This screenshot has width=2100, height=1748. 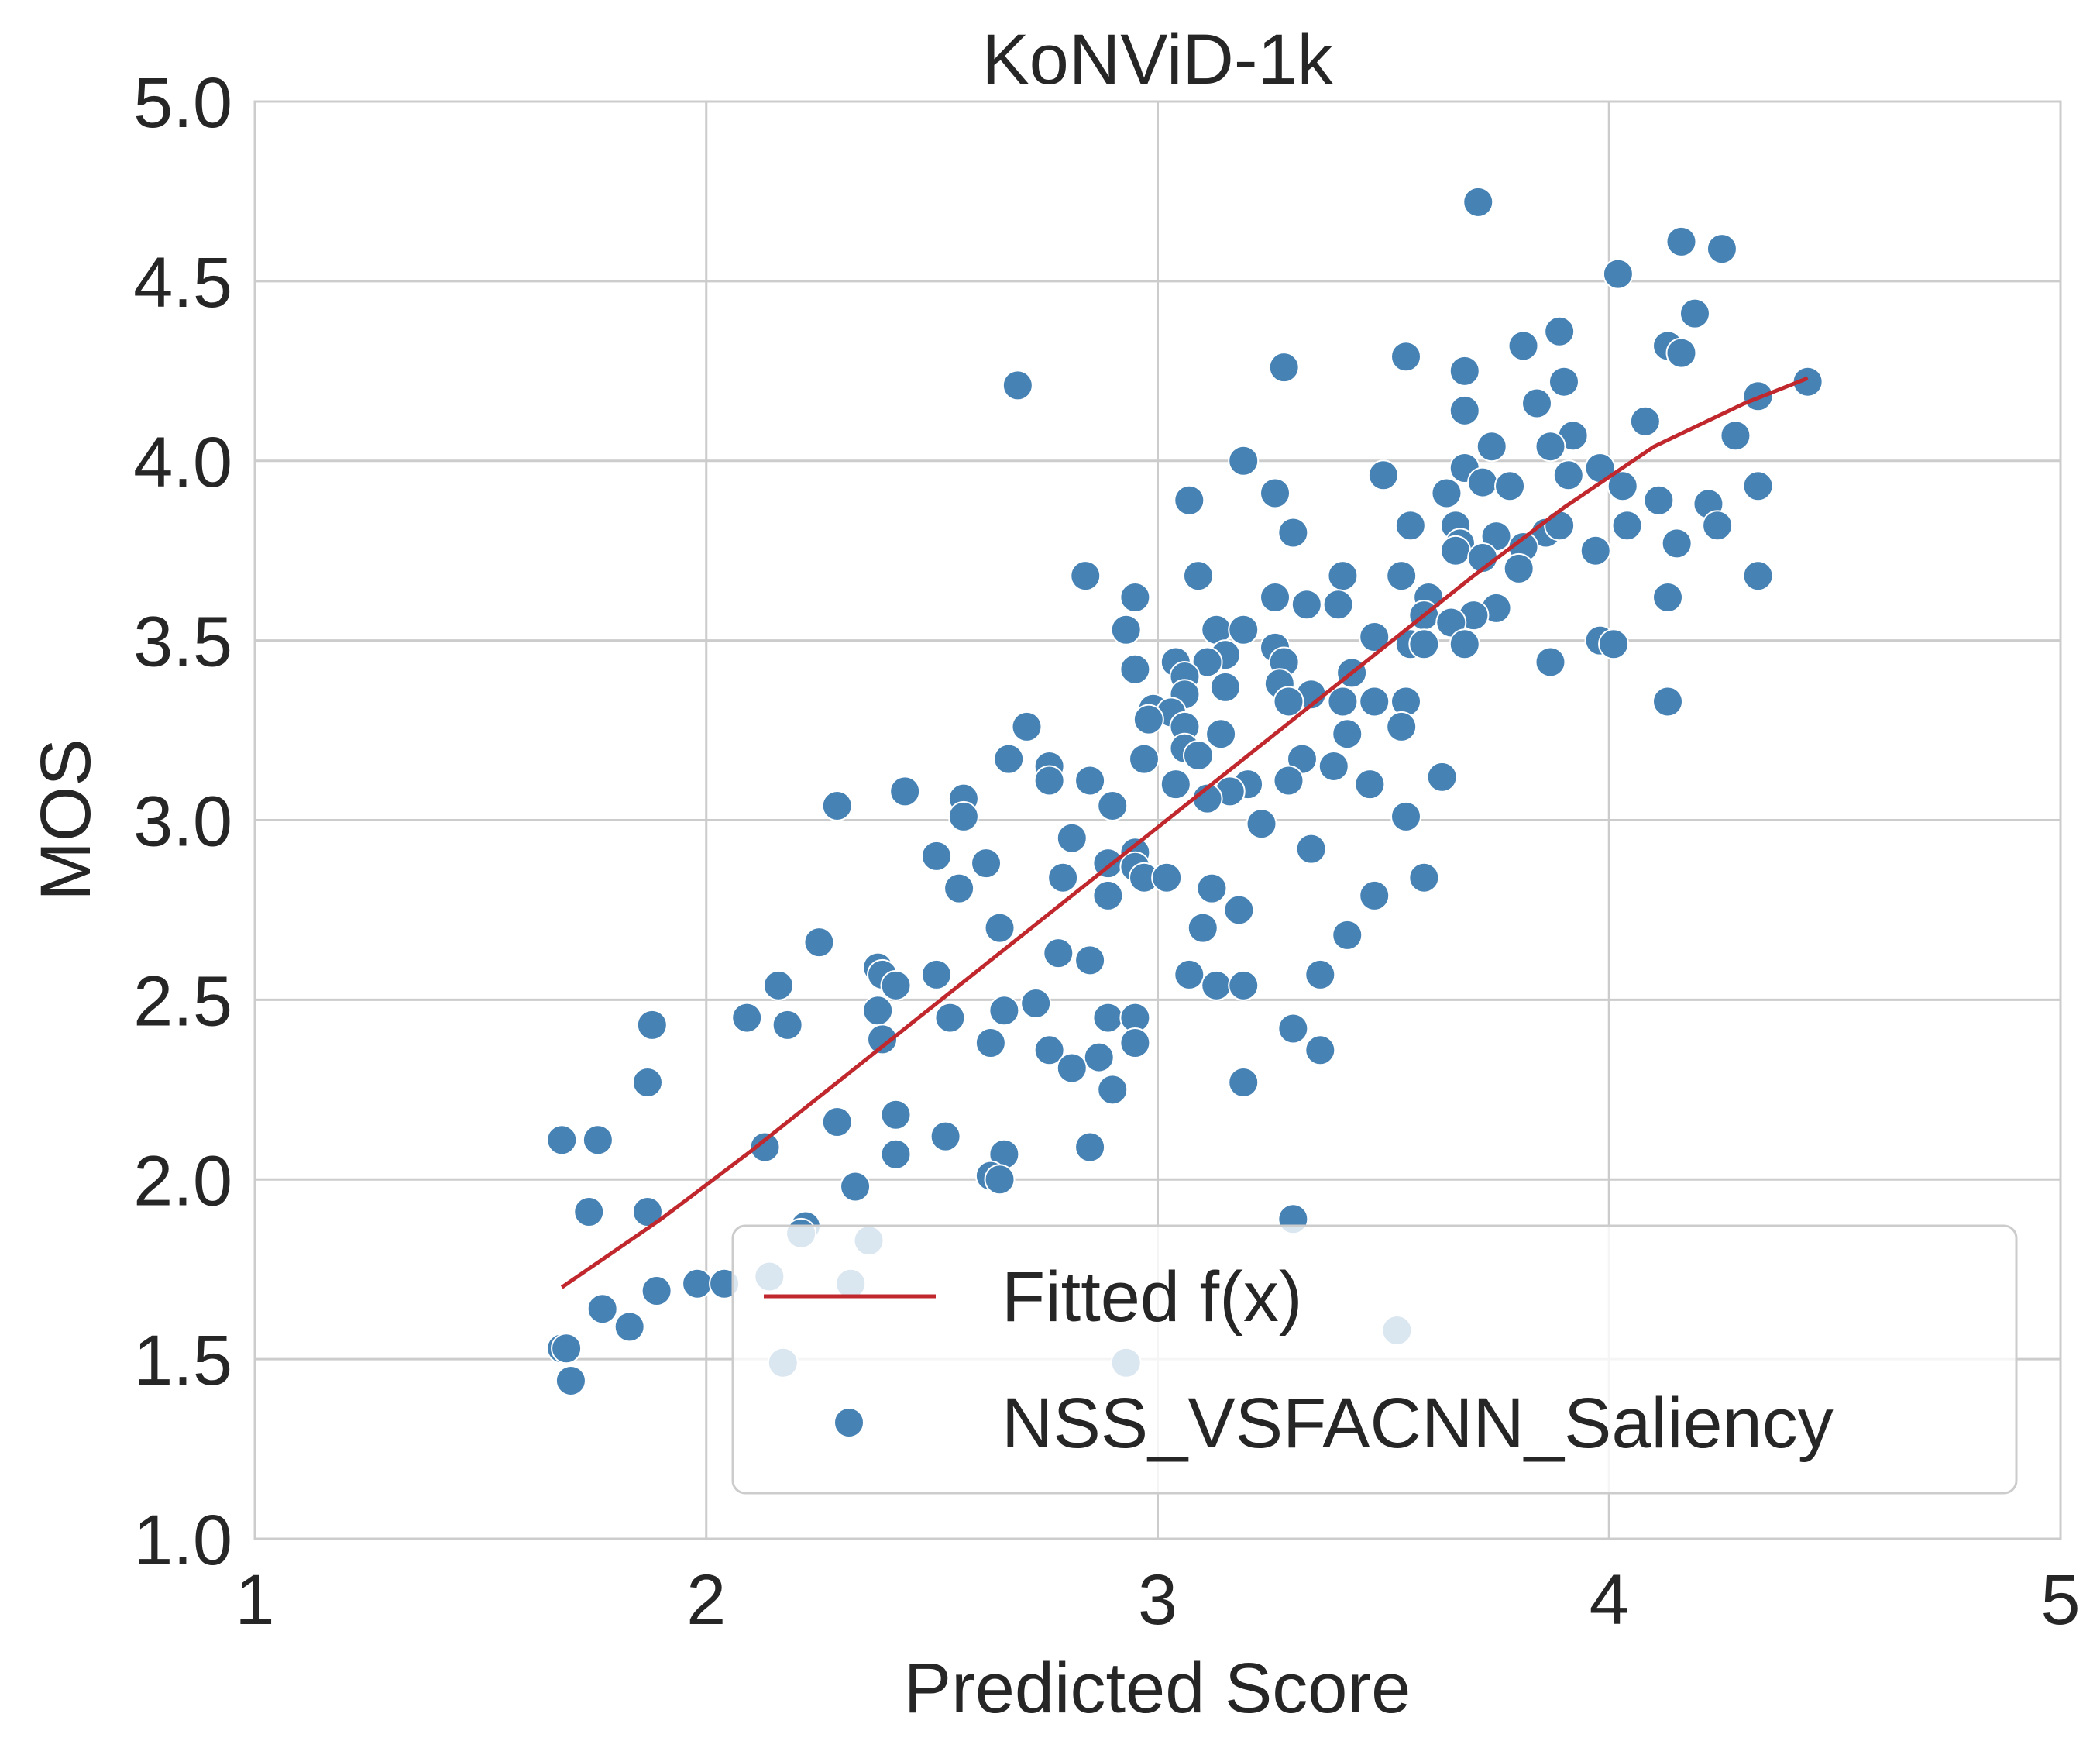 I want to click on y-tick-label: 4.5, so click(x=182, y=282).